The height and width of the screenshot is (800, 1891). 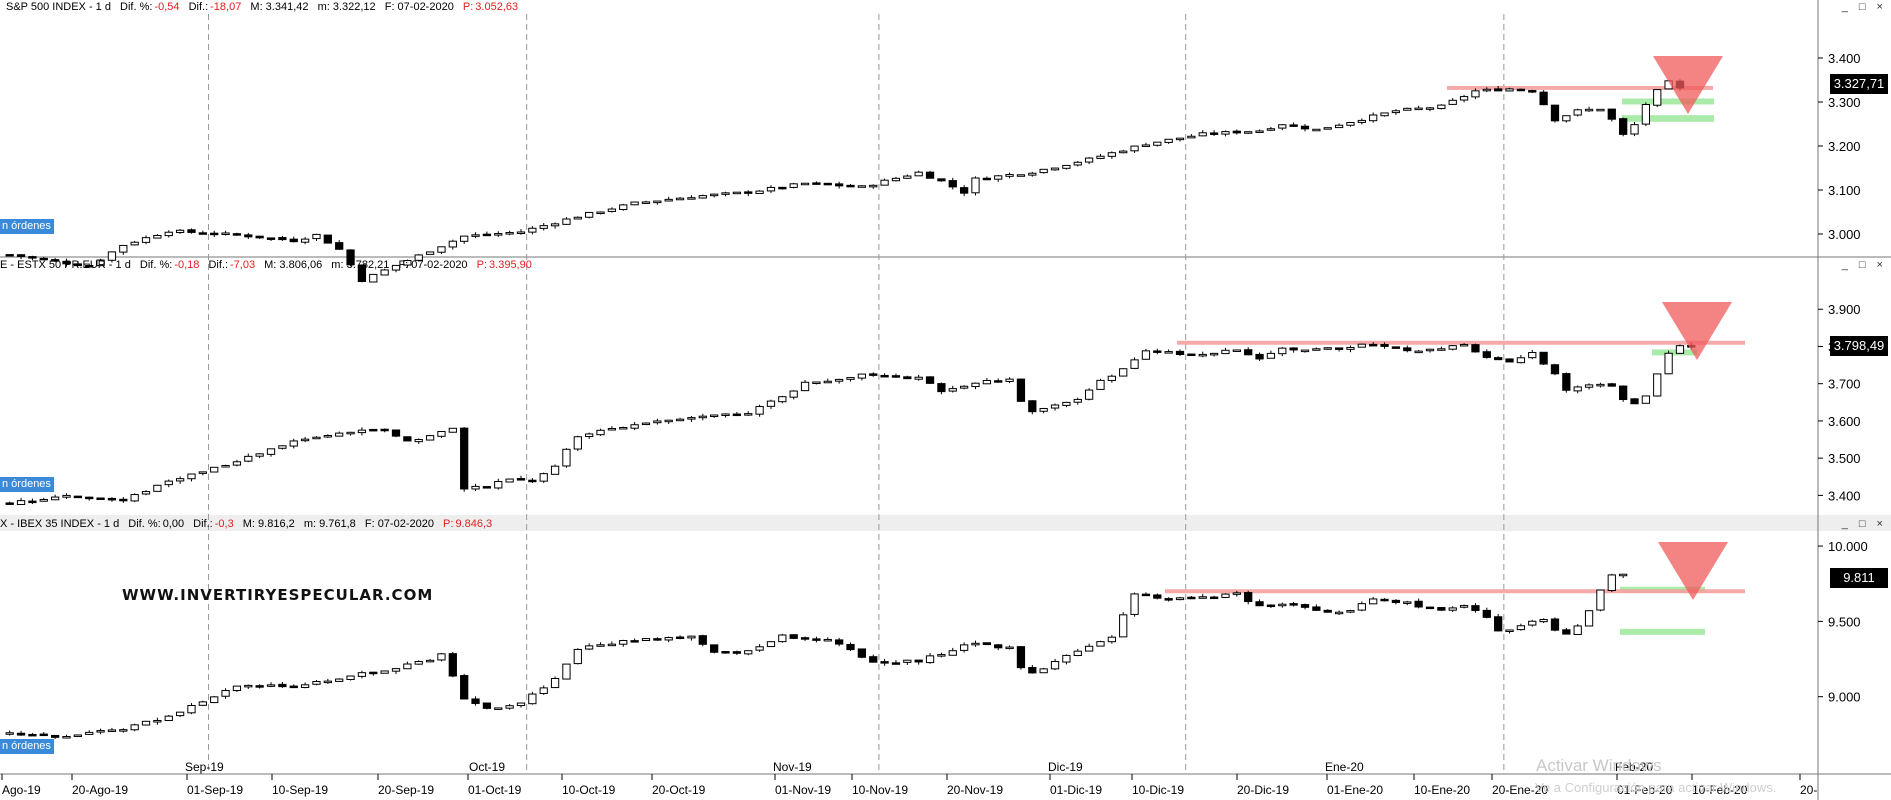 I want to click on dif-pct: -0,18, so click(x=187, y=265).